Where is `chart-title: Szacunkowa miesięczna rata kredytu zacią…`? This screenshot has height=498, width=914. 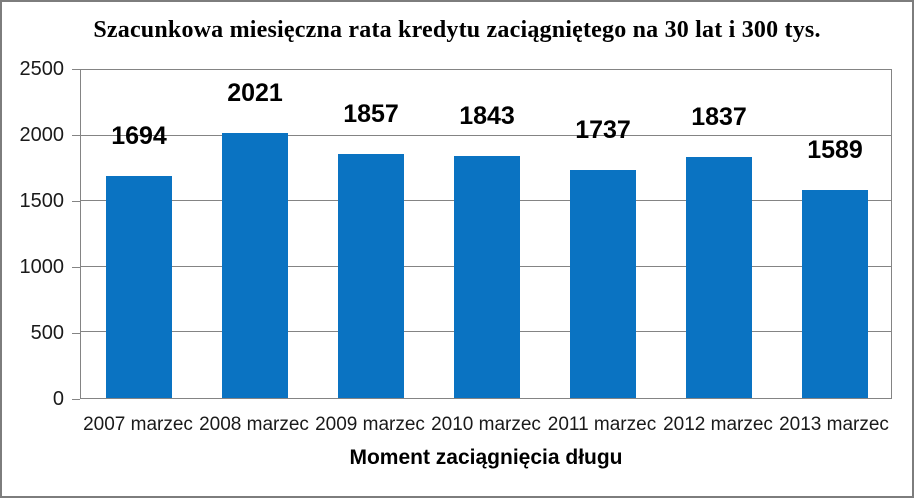
chart-title: Szacunkowa miesięczna rata kredytu zacią… is located at coordinates (457, 30).